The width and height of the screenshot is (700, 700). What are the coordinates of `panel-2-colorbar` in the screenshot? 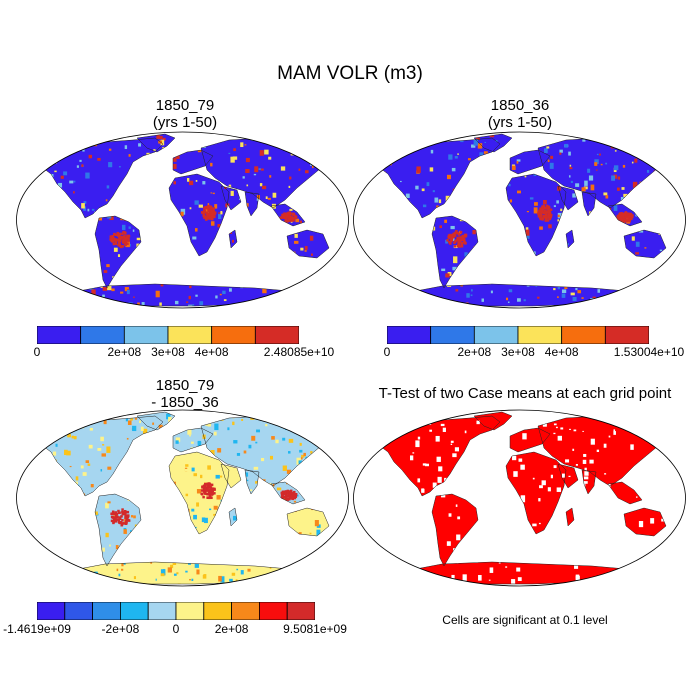 It's located at (518, 335).